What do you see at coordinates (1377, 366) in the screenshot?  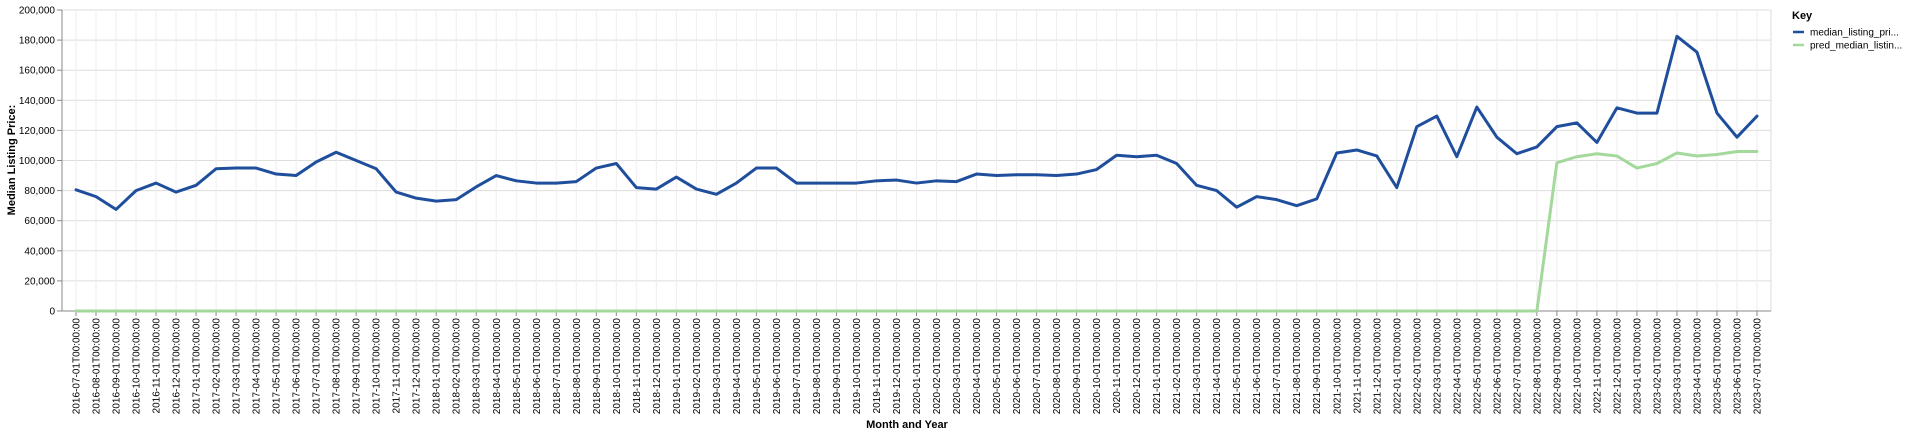 I see `x-tick-label: 2021-12-01T00:00:00` at bounding box center [1377, 366].